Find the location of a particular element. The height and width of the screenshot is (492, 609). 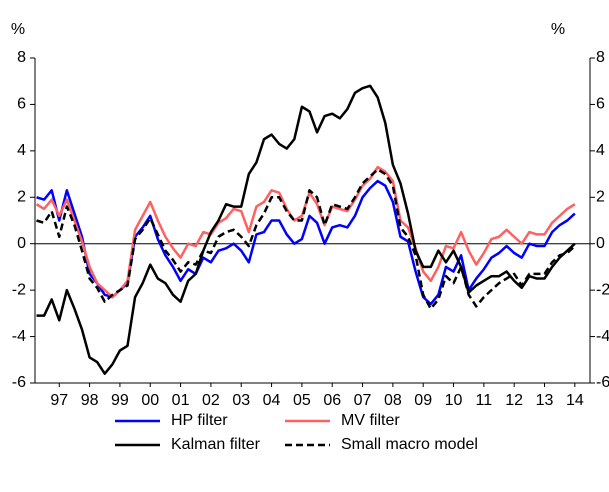

x-tick-label: 10 is located at coordinates (454, 400).